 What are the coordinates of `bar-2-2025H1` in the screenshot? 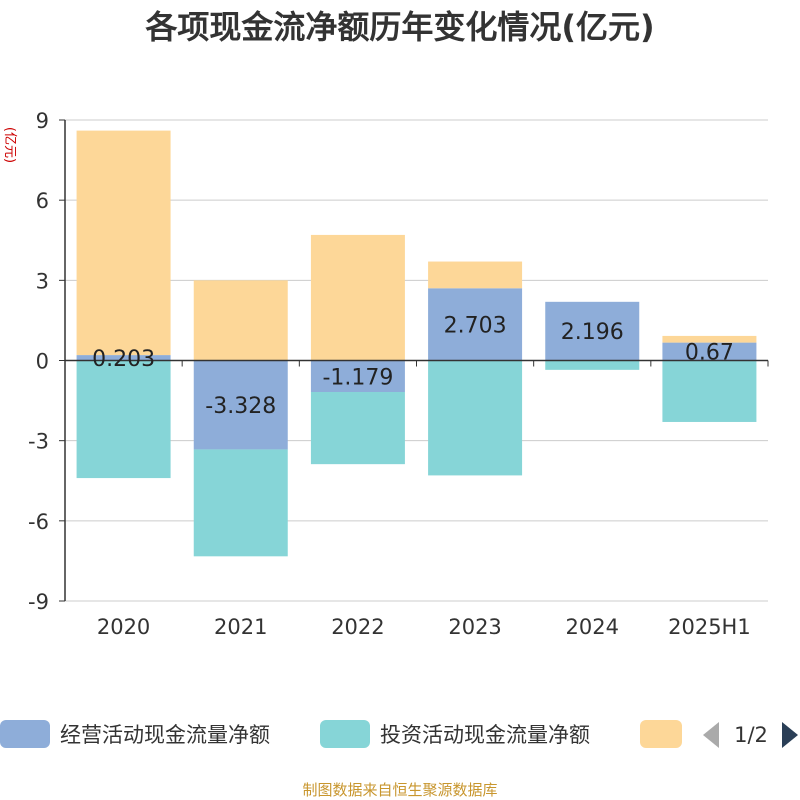 It's located at (709, 391).